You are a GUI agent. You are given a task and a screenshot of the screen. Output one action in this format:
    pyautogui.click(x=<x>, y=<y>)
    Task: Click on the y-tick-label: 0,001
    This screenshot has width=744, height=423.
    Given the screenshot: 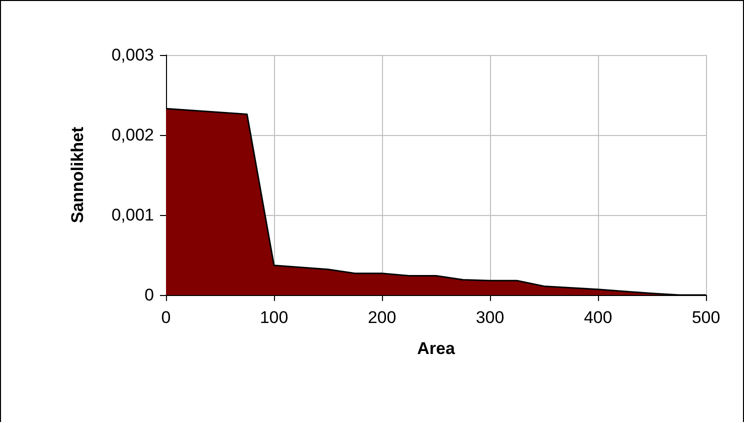 What is the action you would take?
    pyautogui.click(x=132, y=215)
    